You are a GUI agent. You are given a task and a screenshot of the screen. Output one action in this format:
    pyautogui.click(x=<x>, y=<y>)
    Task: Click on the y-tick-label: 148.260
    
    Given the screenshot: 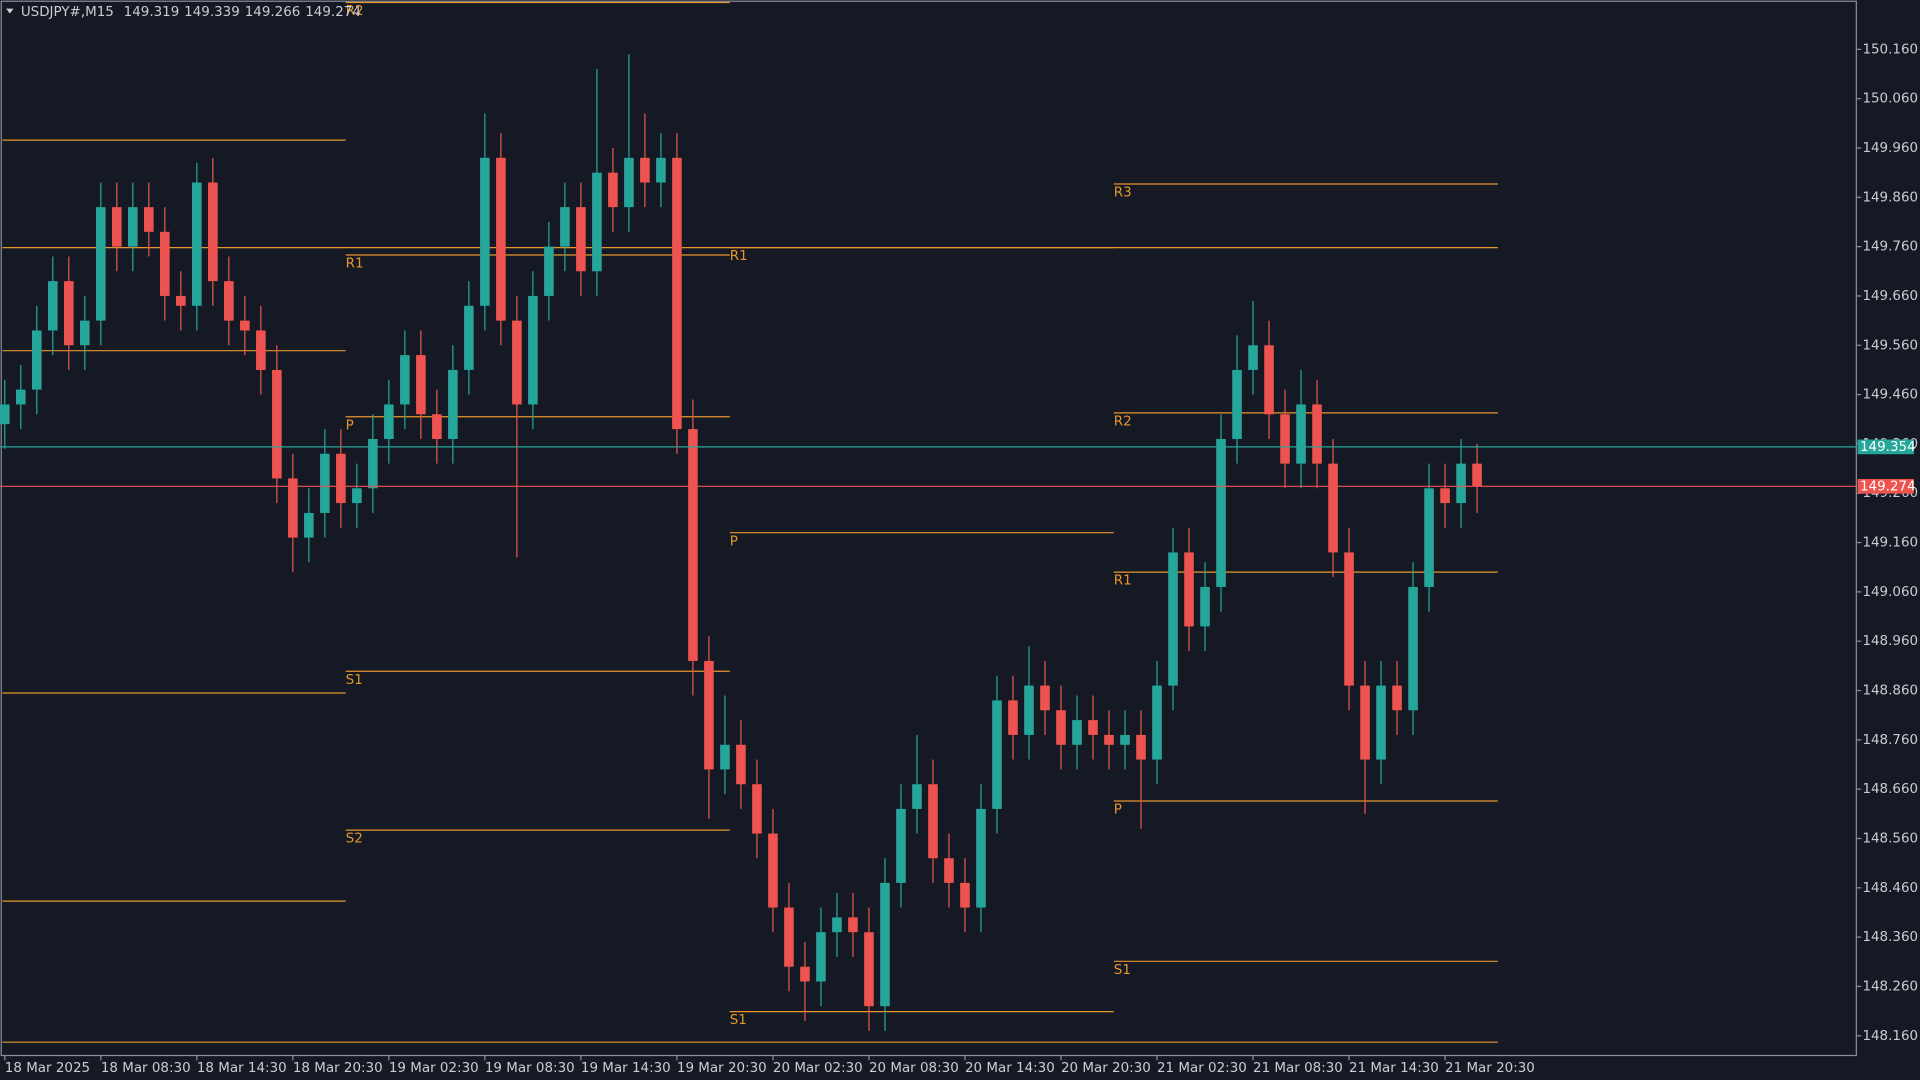 What is the action you would take?
    pyautogui.click(x=1890, y=986)
    